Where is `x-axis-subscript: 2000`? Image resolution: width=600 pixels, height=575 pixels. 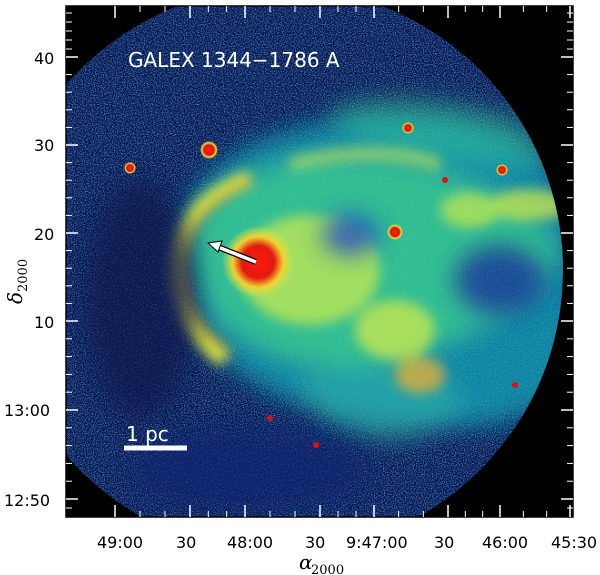 x-axis-subscript: 2000 is located at coordinates (327, 569).